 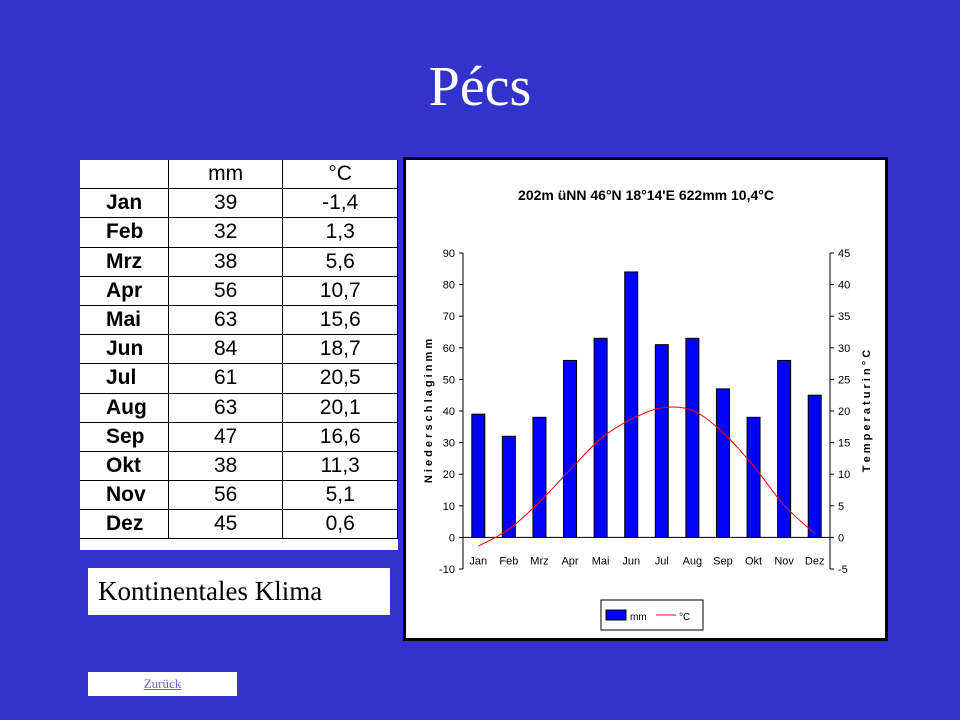 What do you see at coordinates (753, 561) in the screenshot?
I see `x-tick-label: Okt` at bounding box center [753, 561].